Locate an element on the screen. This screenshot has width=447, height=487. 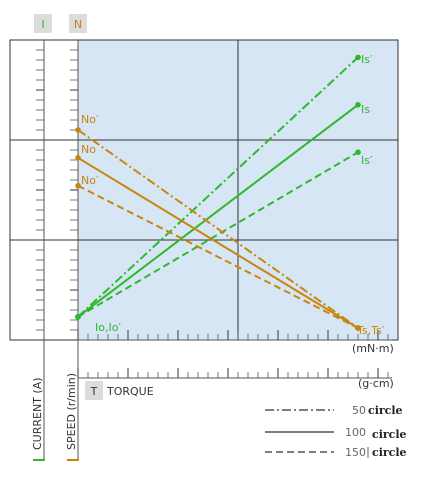
torque-axis-title: TORQUE is located at coordinates (130, 391).